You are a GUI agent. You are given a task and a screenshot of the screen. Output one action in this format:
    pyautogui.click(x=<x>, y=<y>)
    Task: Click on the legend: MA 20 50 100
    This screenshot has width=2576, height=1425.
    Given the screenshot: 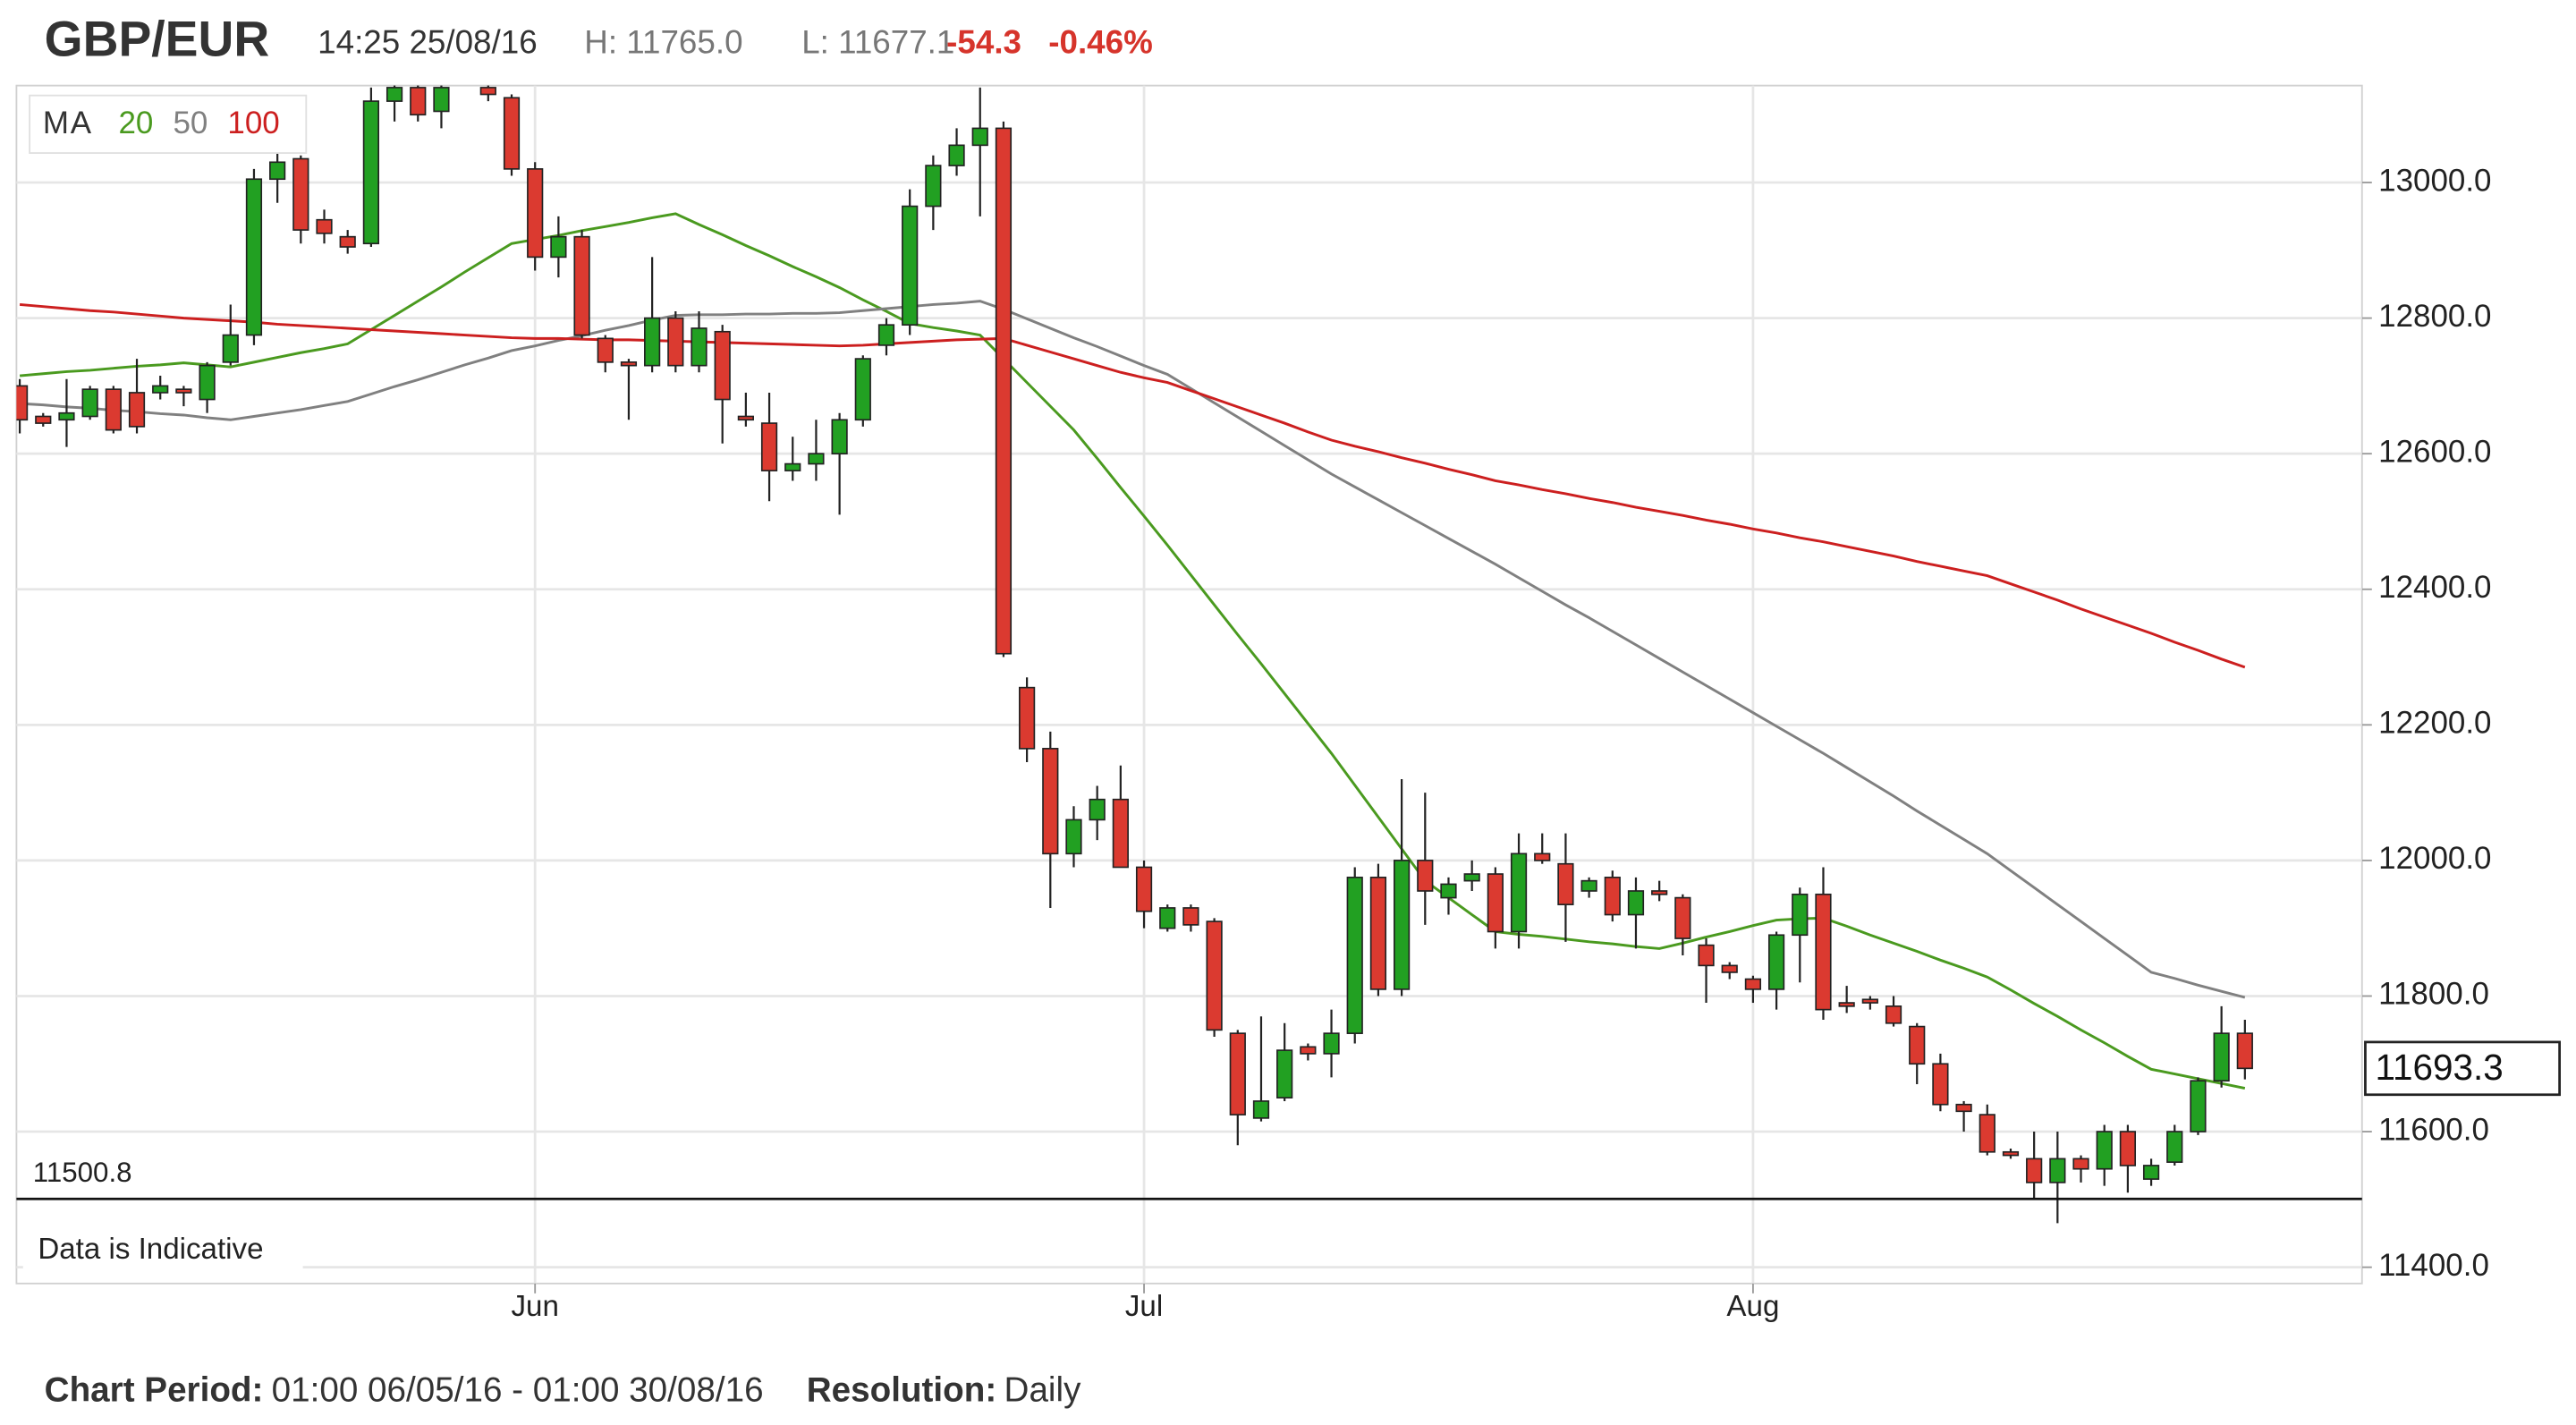 What is the action you would take?
    pyautogui.click(x=161, y=123)
    